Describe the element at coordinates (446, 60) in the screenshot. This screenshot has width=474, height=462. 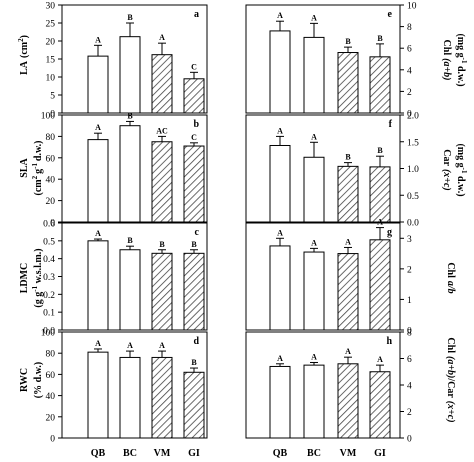
I see `ylabel-panel-e: Chl(a+b)` at that location.